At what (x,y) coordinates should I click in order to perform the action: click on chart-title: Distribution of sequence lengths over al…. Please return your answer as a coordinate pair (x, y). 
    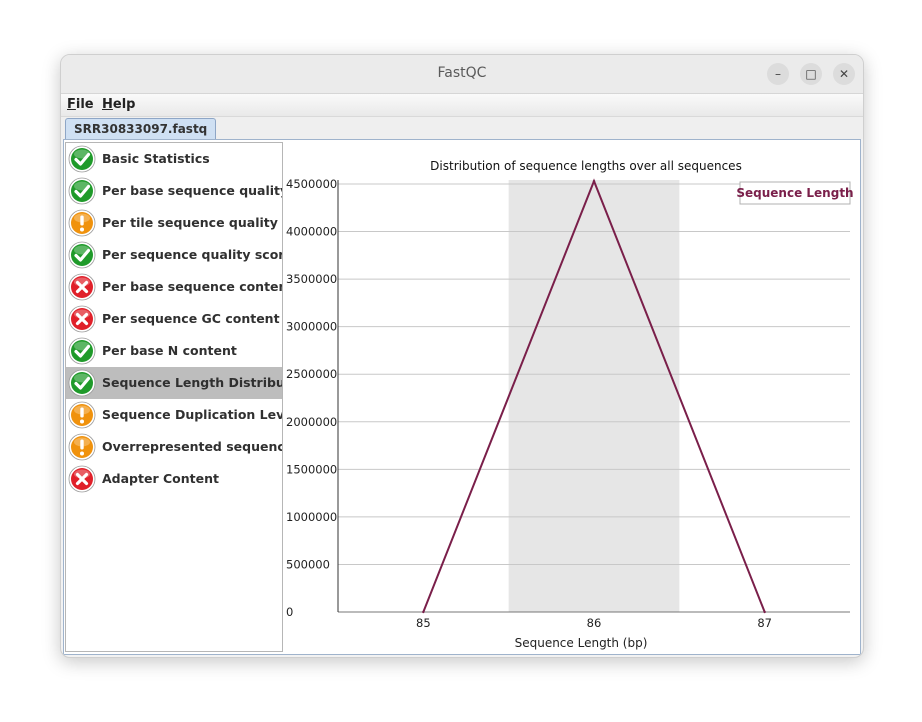
    Looking at the image, I should click on (586, 166).